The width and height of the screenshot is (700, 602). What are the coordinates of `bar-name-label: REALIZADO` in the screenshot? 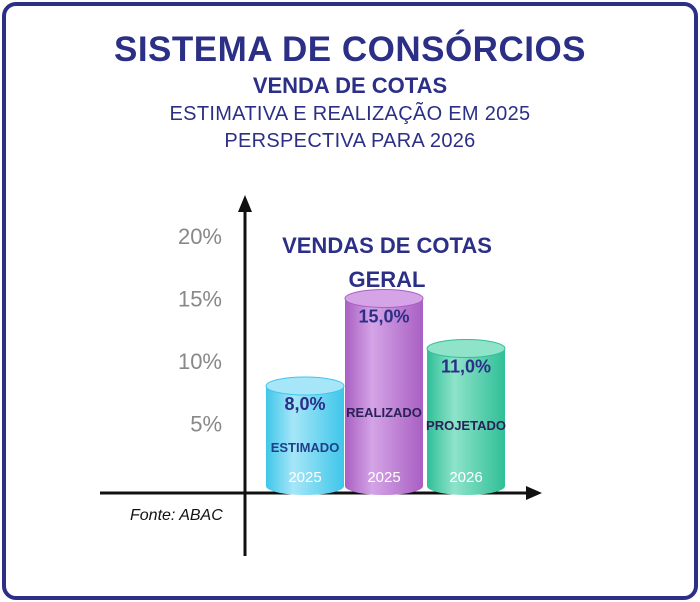 It's located at (384, 412).